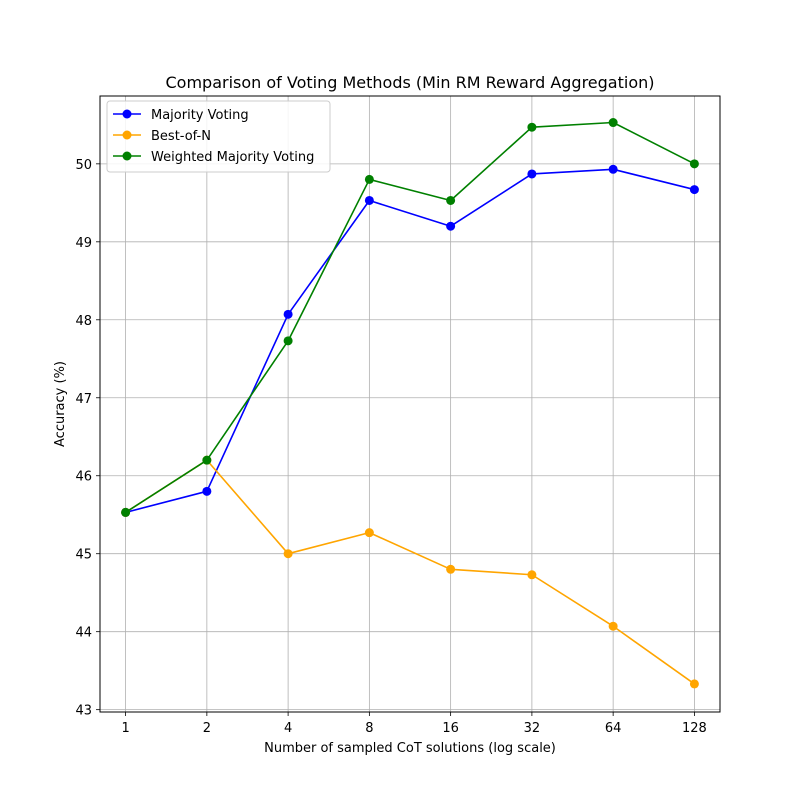 The height and width of the screenshot is (800, 800). Describe the element at coordinates (83, 399) in the screenshot. I see `y-tick-label: 47` at that location.